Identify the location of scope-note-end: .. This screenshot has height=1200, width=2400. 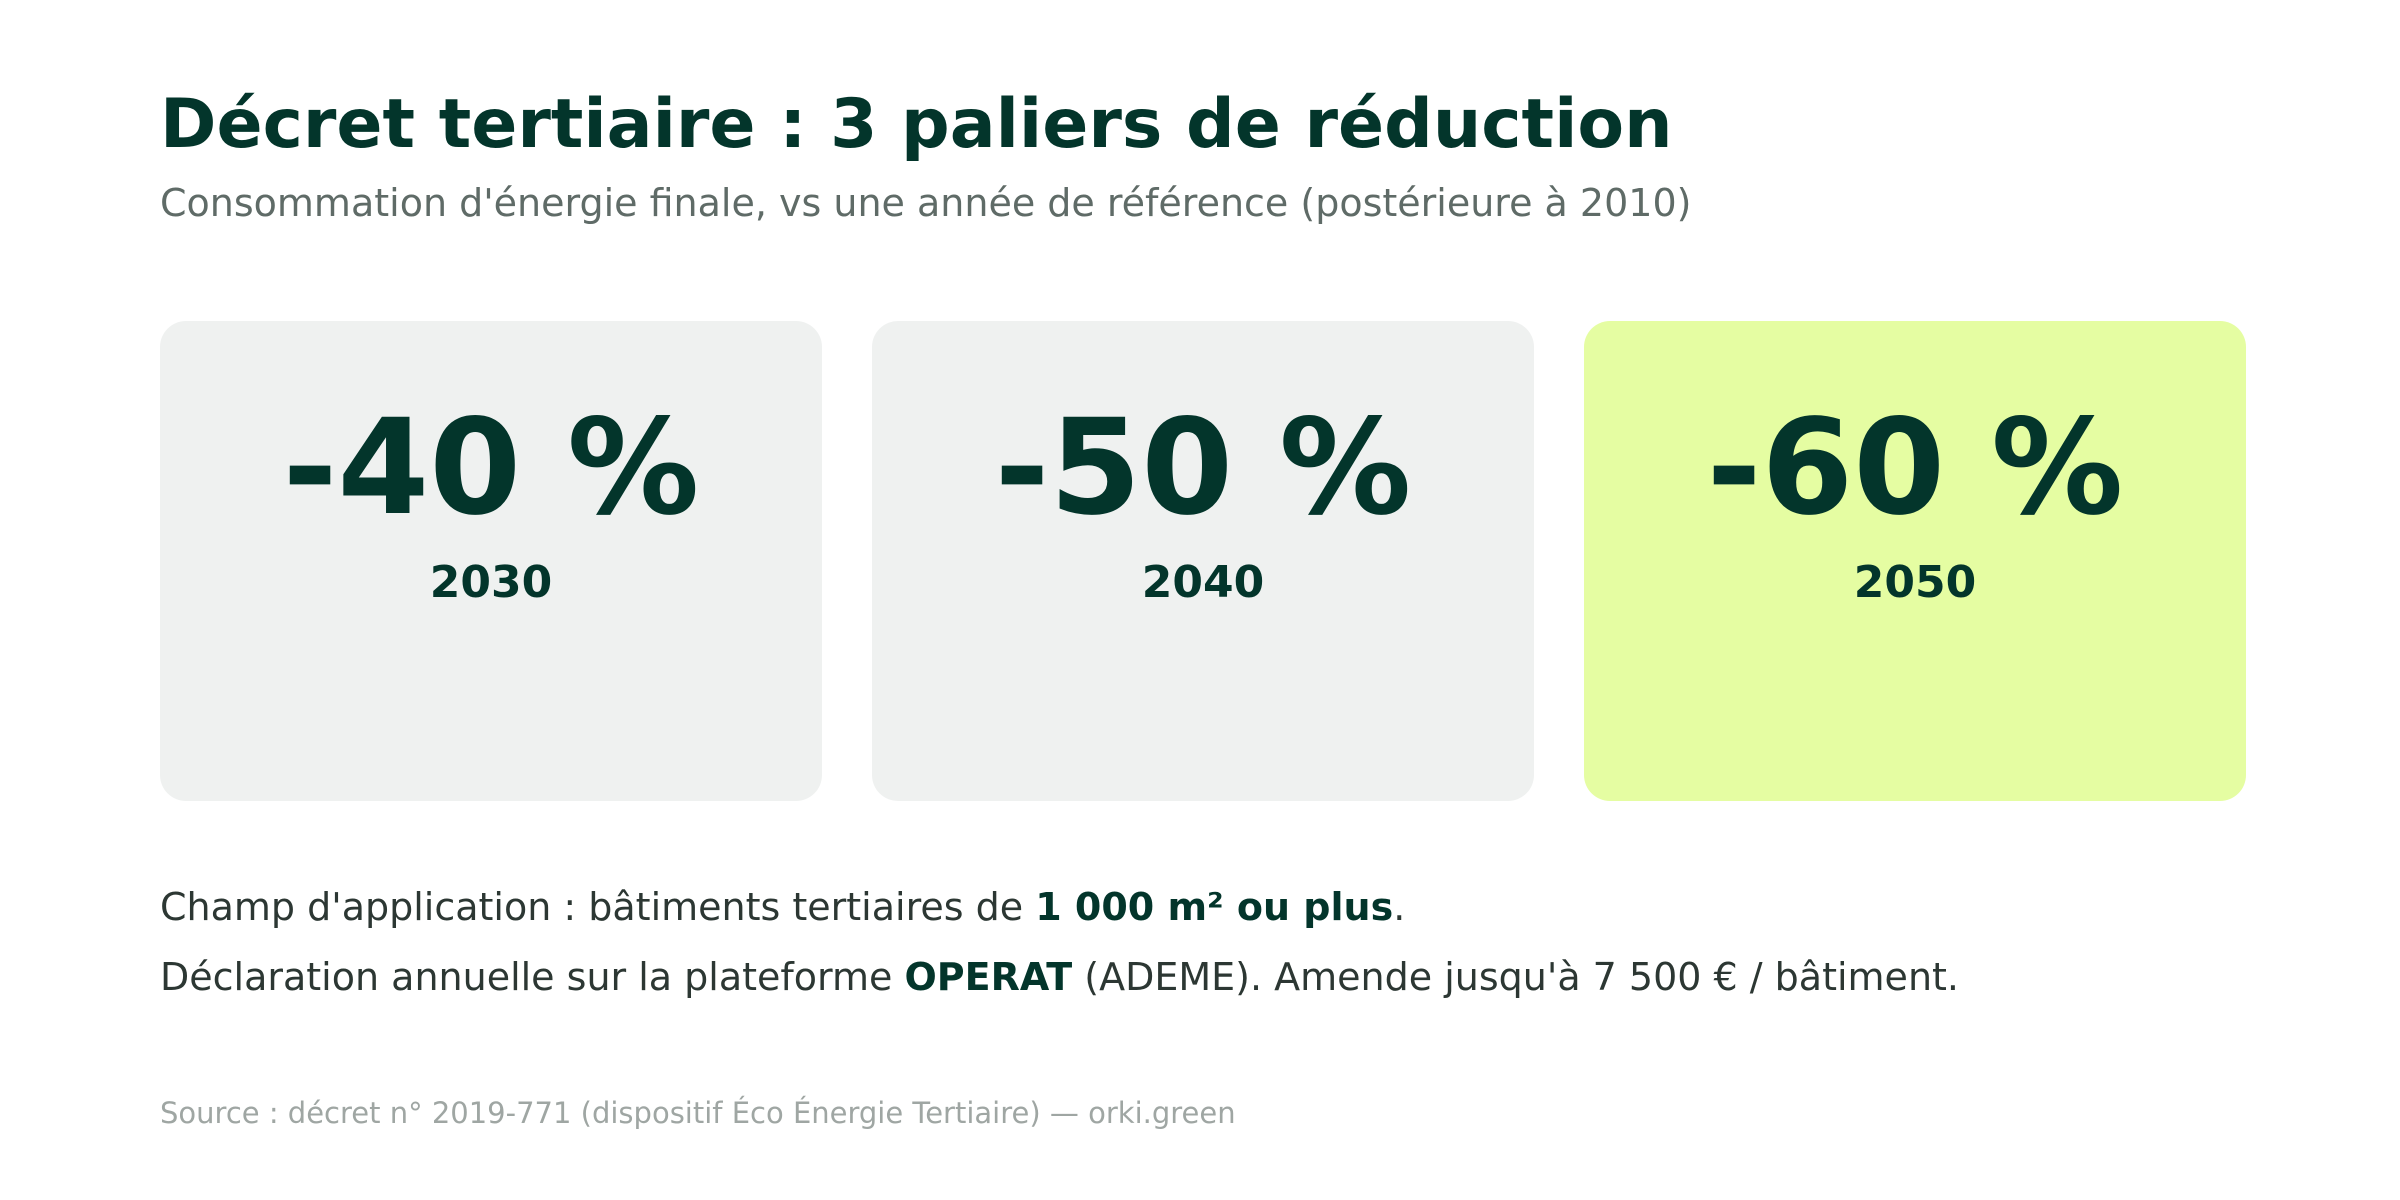
(1399, 907).